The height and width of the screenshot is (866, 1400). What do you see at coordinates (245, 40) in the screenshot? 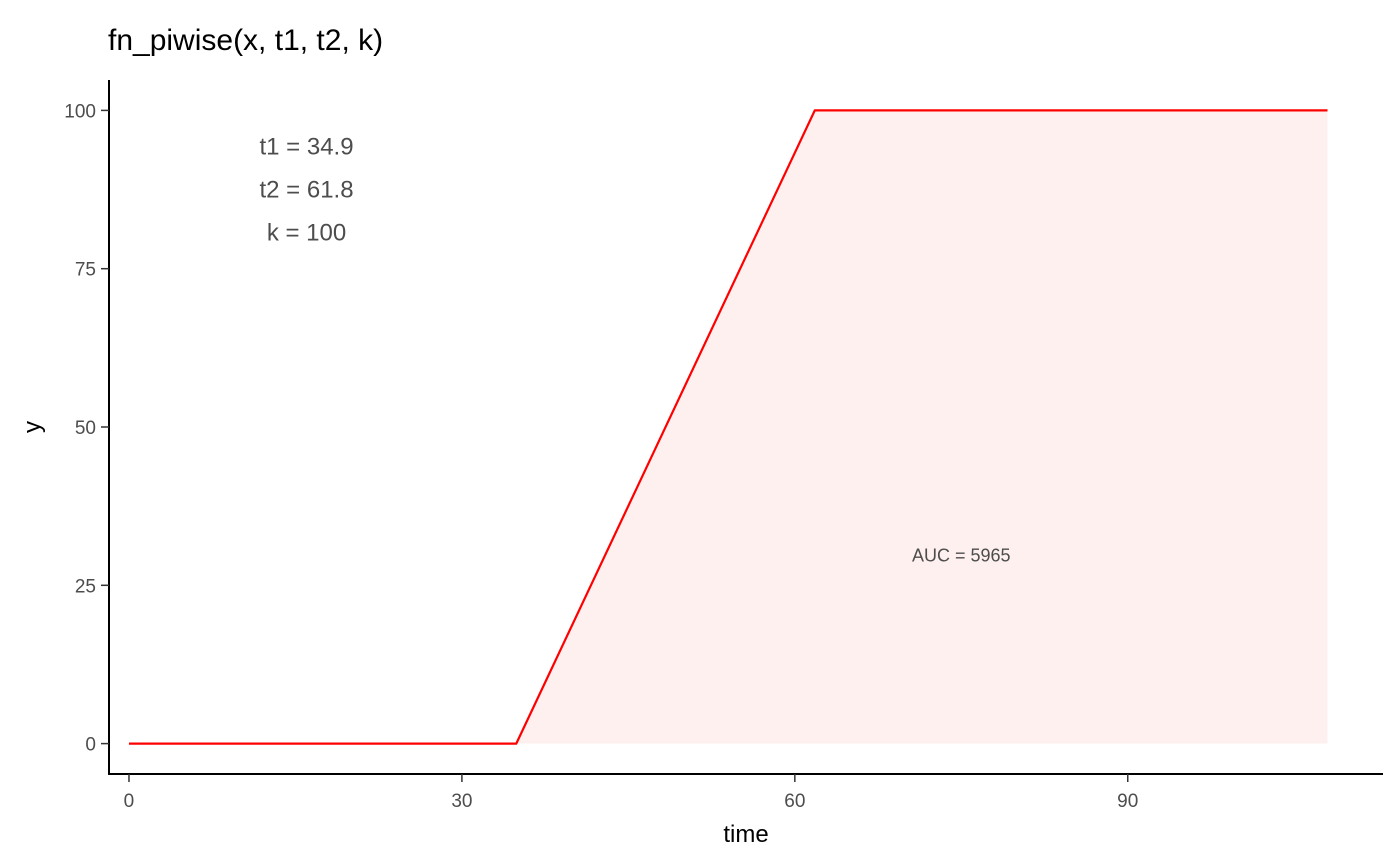
I see `chart-title: fn_piwise(x, t1, t2, k)` at bounding box center [245, 40].